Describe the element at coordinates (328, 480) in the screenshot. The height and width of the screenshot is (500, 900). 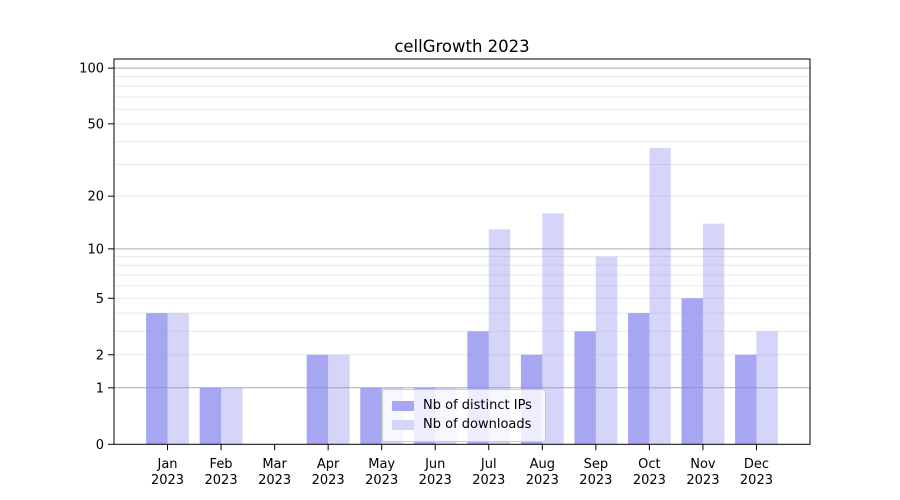
I see `x-tick-label-year-apr: 2023` at that location.